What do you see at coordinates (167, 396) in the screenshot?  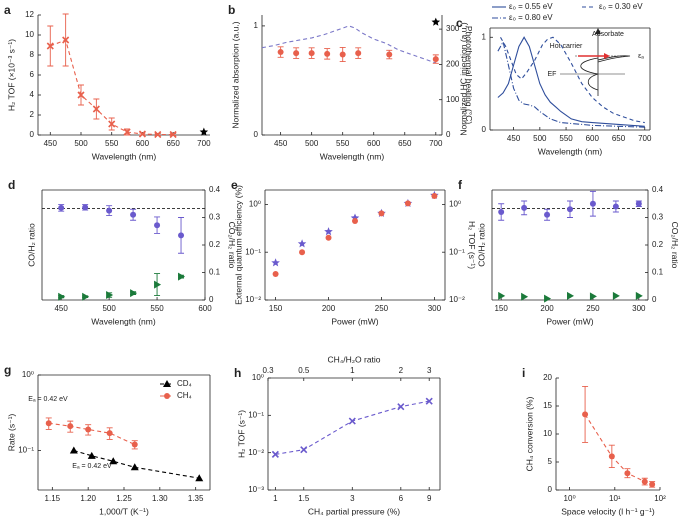 I see `legend-marker` at bounding box center [167, 396].